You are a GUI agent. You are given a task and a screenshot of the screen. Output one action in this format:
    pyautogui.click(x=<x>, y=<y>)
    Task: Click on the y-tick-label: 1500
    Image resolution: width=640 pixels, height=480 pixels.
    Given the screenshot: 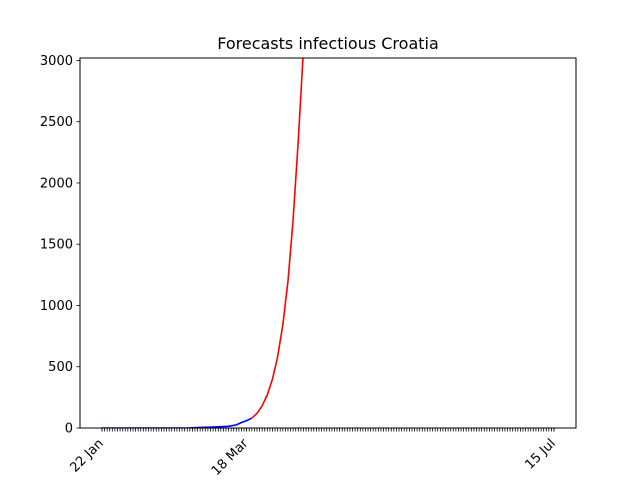 What is the action you would take?
    pyautogui.click(x=56, y=245)
    